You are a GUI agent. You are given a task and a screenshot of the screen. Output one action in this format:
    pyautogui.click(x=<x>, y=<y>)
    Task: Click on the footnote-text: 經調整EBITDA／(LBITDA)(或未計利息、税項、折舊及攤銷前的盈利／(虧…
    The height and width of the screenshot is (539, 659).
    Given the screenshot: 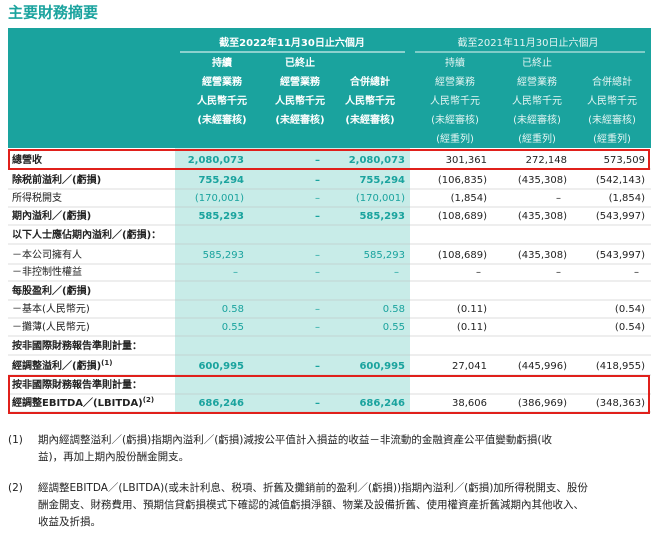 What is the action you would take?
    pyautogui.click(x=313, y=487)
    